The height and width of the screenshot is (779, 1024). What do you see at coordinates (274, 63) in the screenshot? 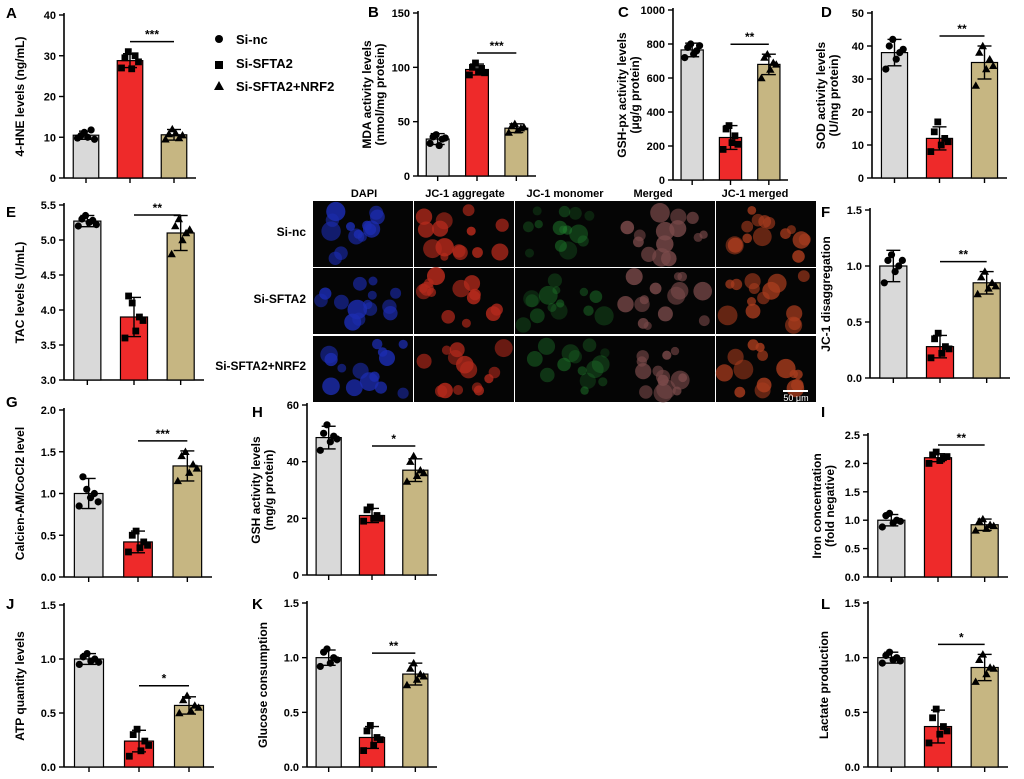
I see `legend: Si-nc Si-SFTA2 Si-SFTA2+NRF2` at bounding box center [274, 63].